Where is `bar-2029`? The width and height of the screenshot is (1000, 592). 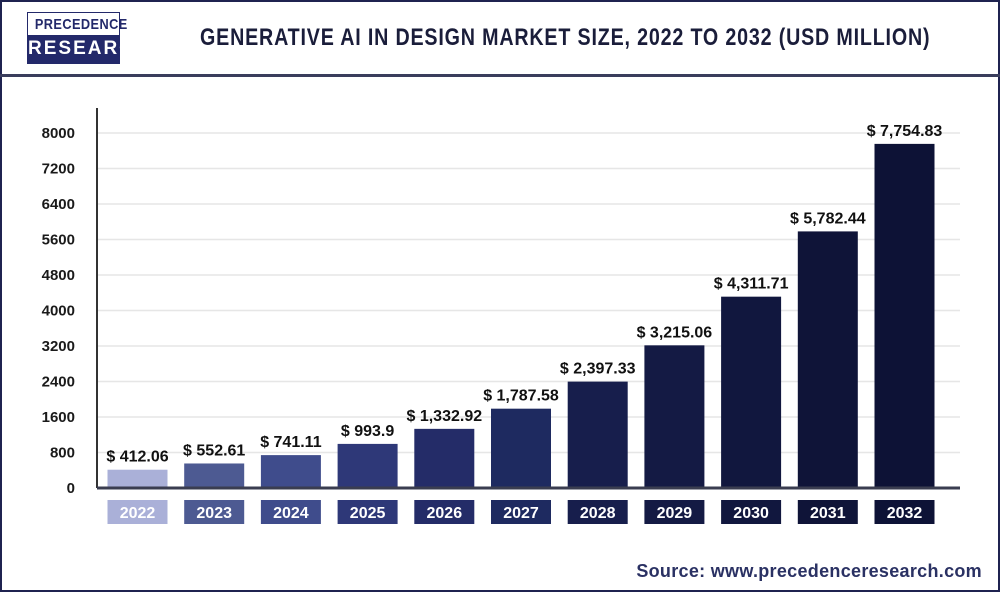
bar-2029 is located at coordinates (674, 416).